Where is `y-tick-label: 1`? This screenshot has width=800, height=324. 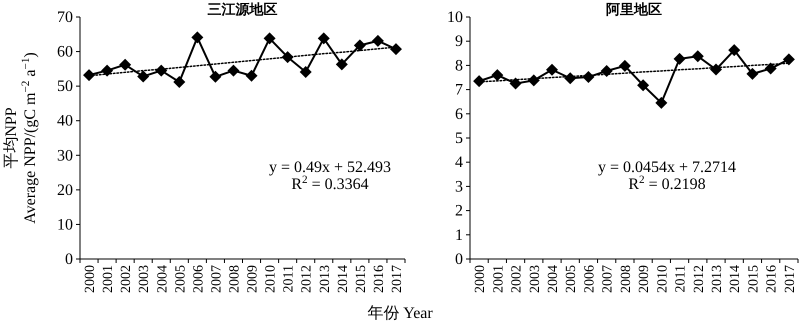 y-tick-label: 1 is located at coordinates (459, 235).